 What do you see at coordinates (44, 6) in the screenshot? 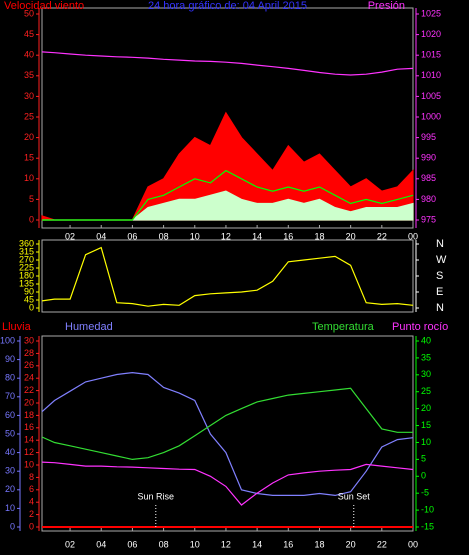
I see `series-label: Velocidad viento` at bounding box center [44, 6].